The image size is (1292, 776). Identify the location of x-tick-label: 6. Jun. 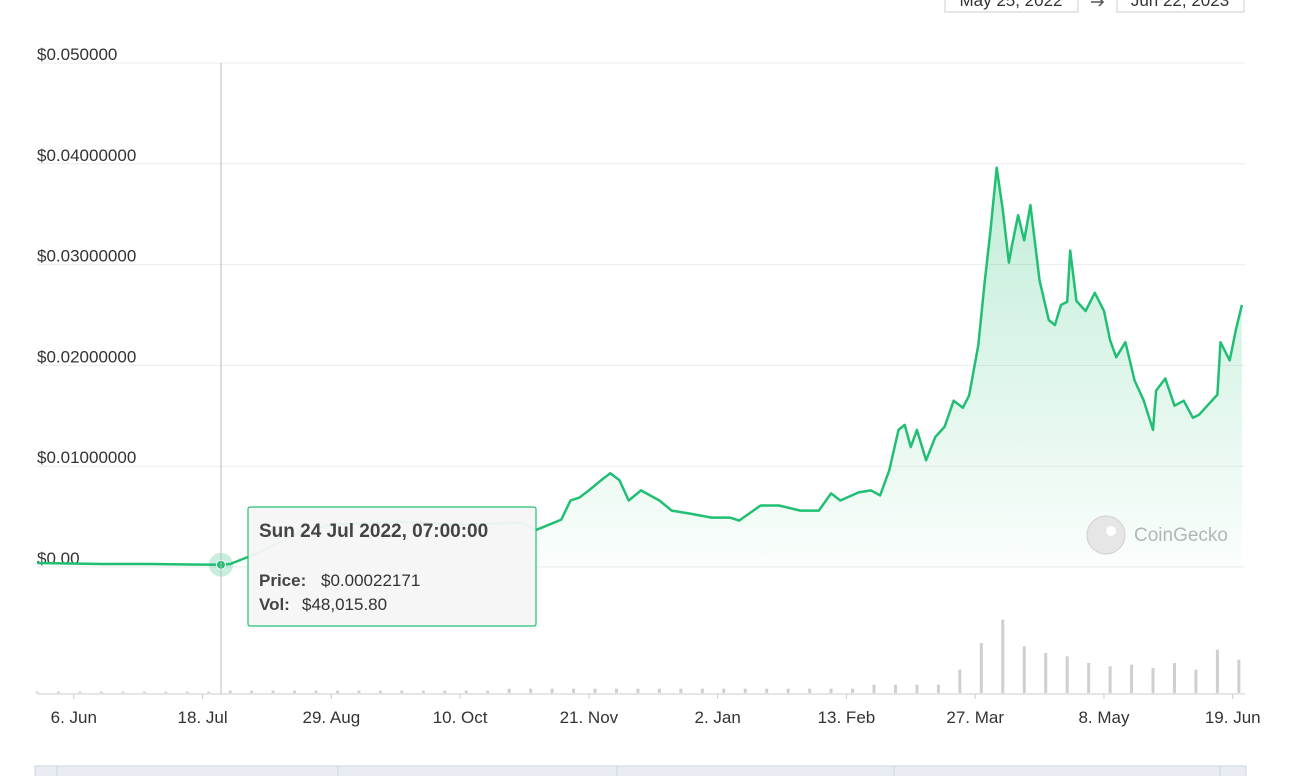
(74, 717).